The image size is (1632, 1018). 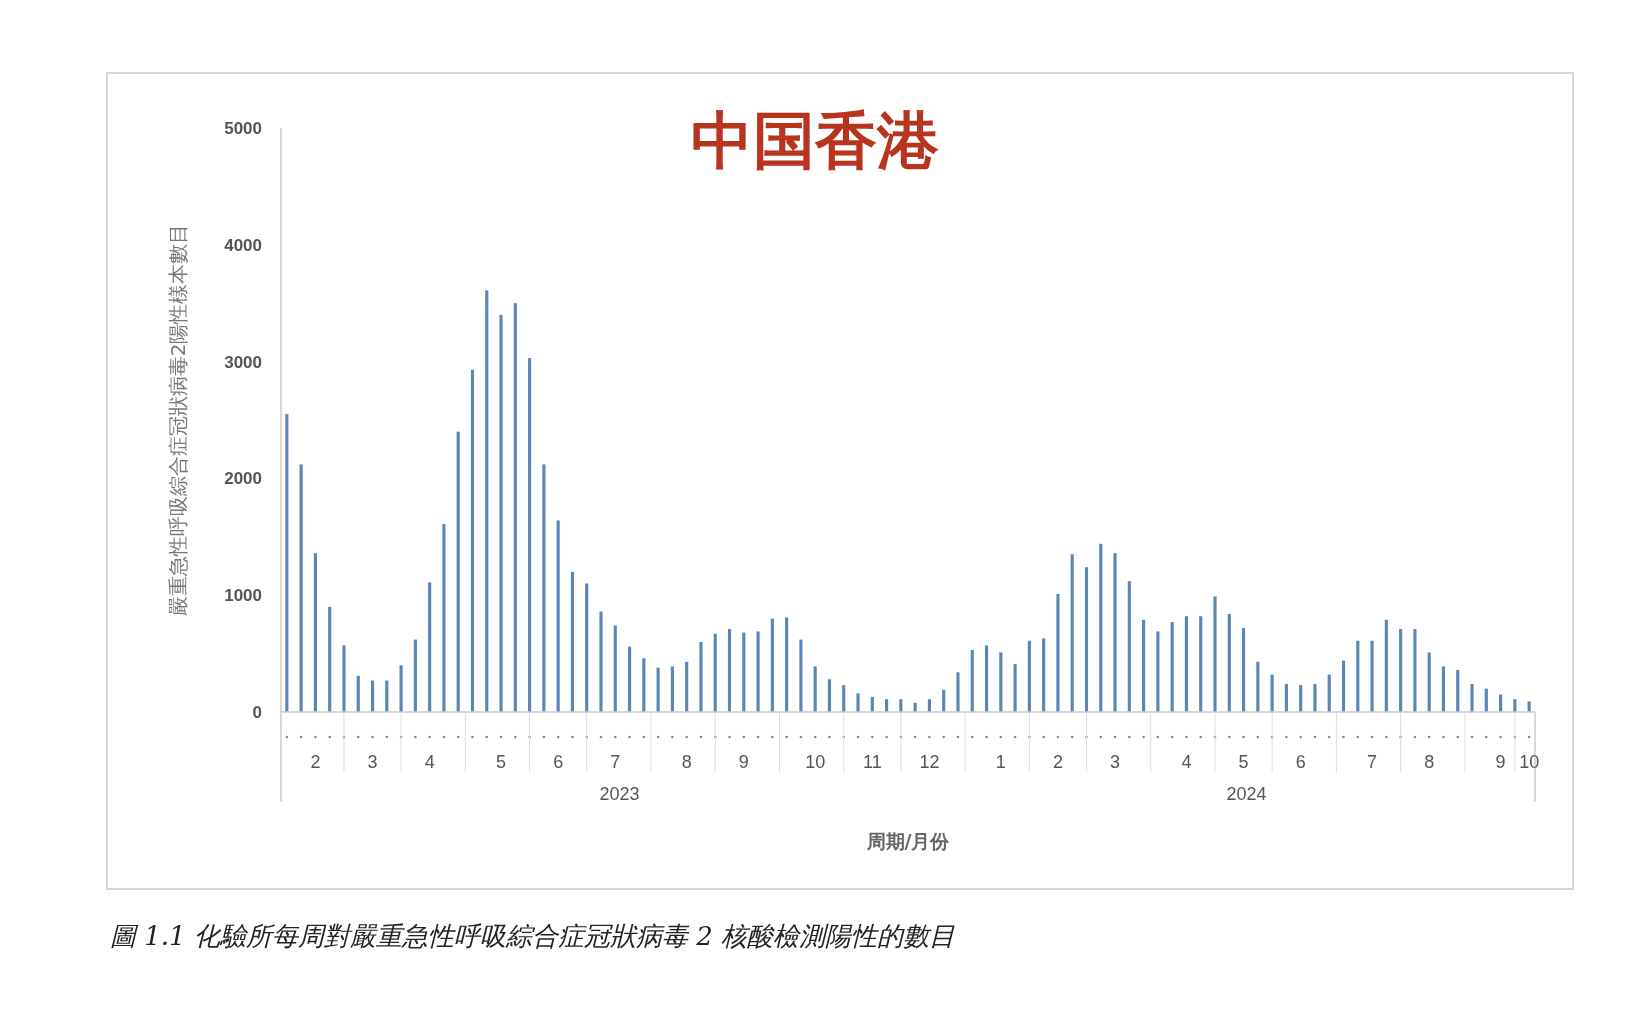 What do you see at coordinates (1246, 794) in the screenshot?
I see `text: 2024` at bounding box center [1246, 794].